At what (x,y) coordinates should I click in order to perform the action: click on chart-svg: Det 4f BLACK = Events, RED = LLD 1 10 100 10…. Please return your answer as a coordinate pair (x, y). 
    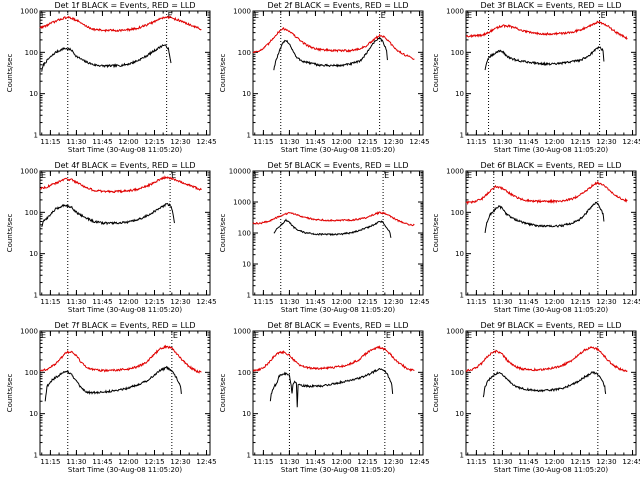
    Looking at the image, I should click on (111, 237).